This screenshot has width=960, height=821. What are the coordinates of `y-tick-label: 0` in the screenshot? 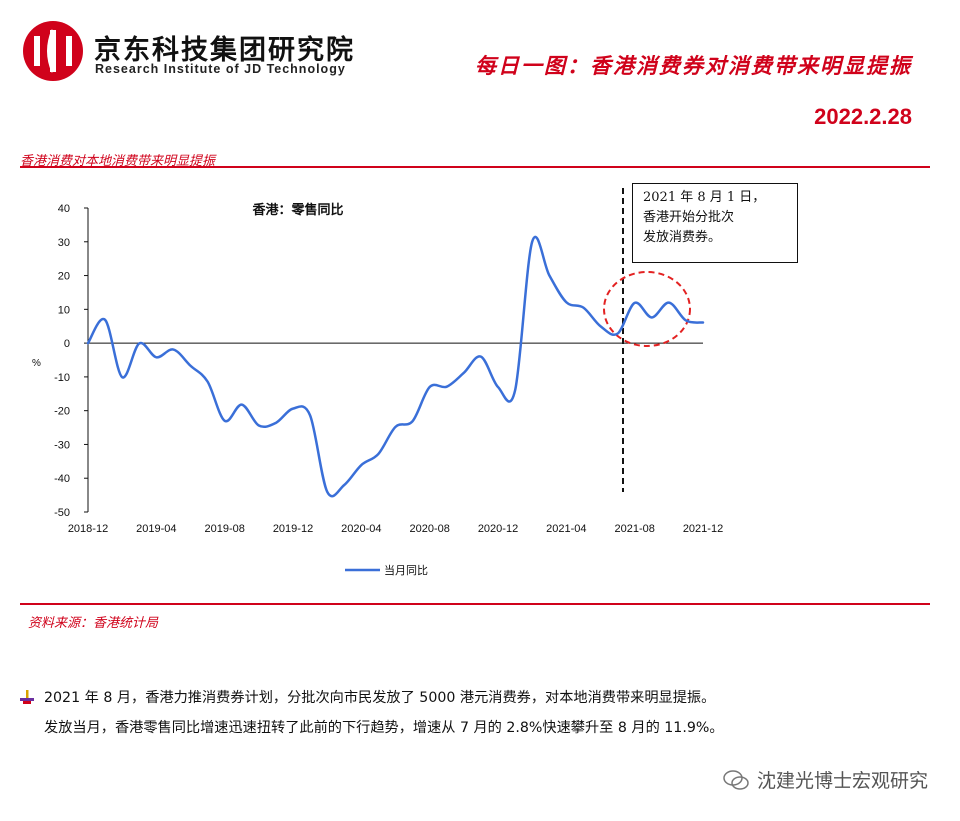 It's located at (67, 344).